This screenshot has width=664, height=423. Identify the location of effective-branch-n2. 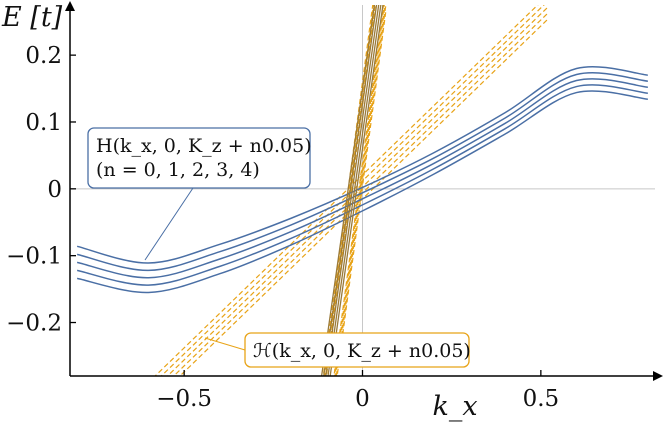
(352, 190).